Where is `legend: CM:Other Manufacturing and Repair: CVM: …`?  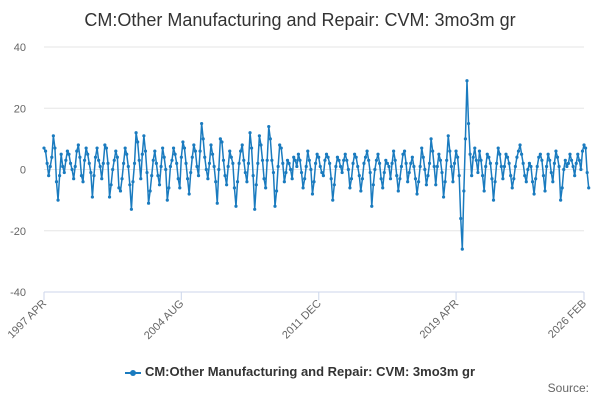 legend: CM:Other Manufacturing and Repair: CVM: … is located at coordinates (300, 371).